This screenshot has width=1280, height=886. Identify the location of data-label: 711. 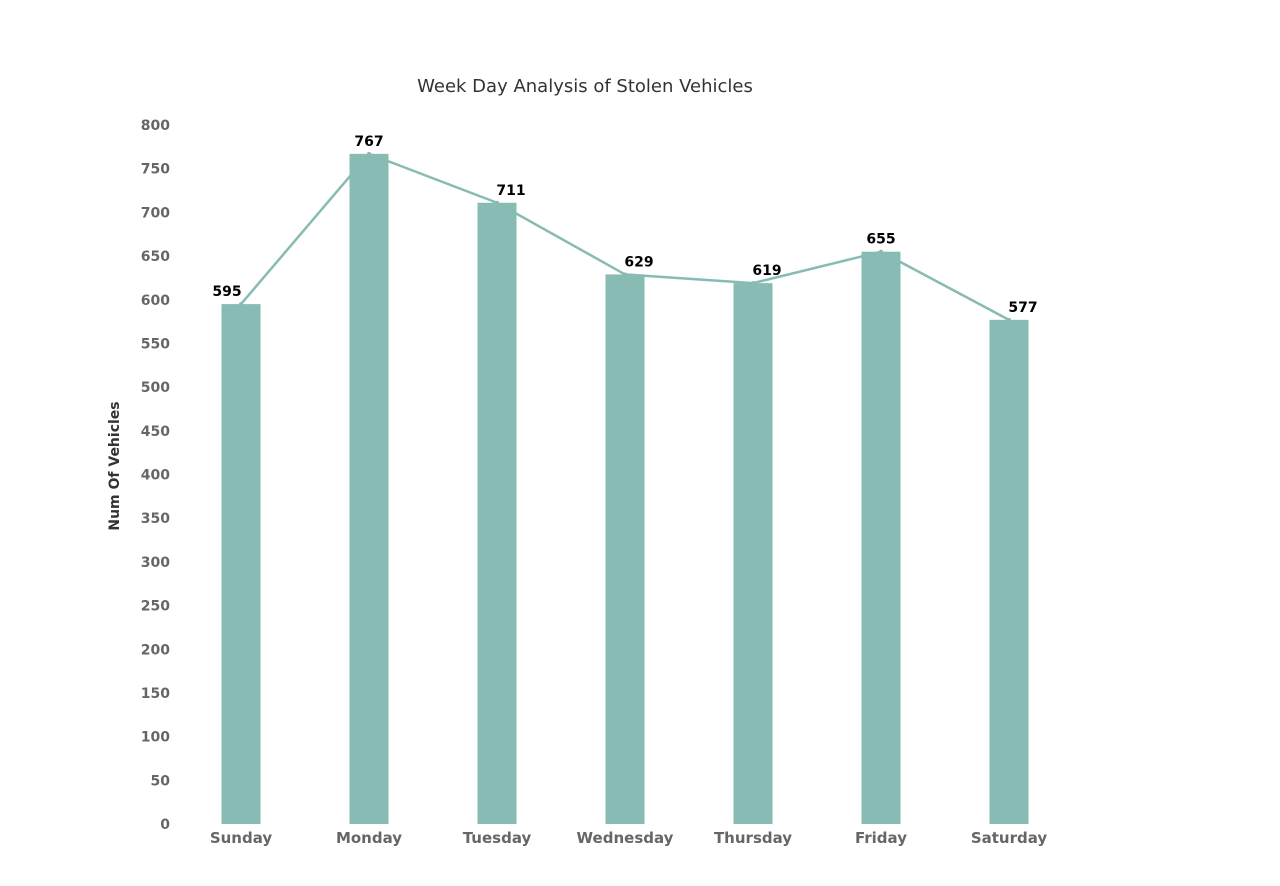
(510, 191).